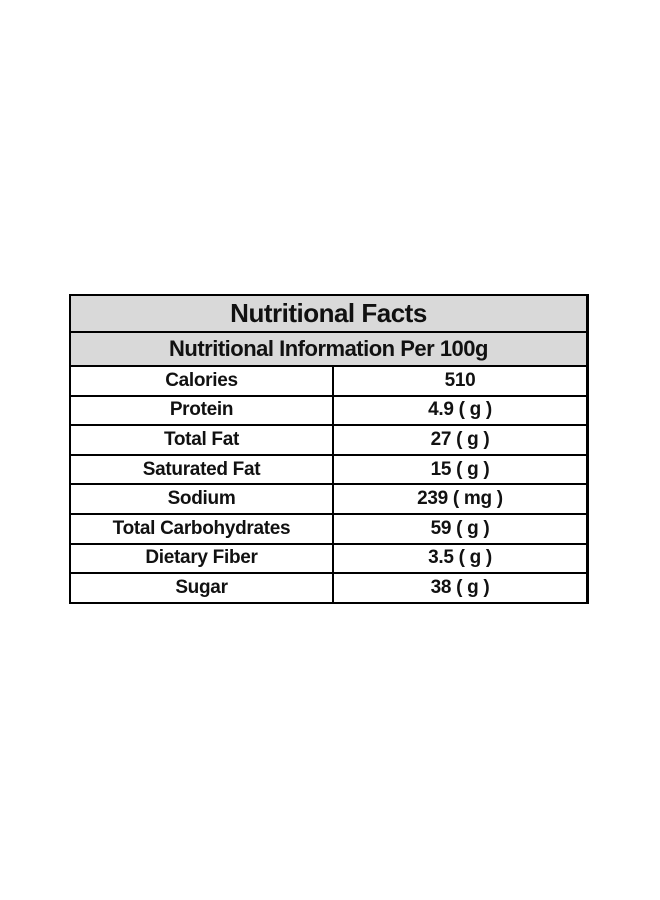 The width and height of the screenshot is (660, 900). Describe the element at coordinates (201, 528) in the screenshot. I see `nutrient-name: Total Carbohydrates` at that location.